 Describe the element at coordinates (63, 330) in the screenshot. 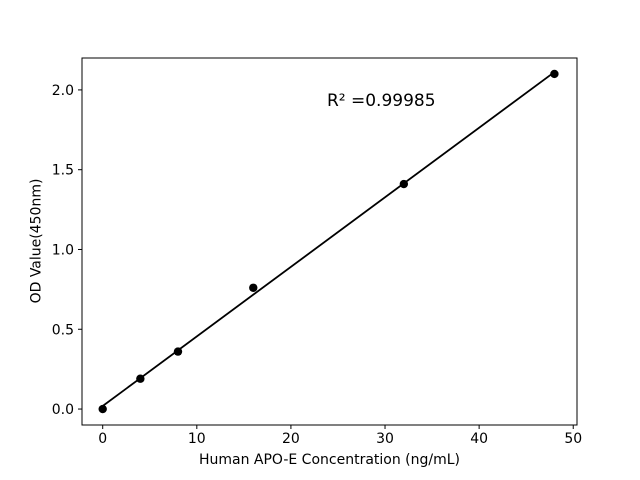

I see `y-tick-label: 0.5` at that location.